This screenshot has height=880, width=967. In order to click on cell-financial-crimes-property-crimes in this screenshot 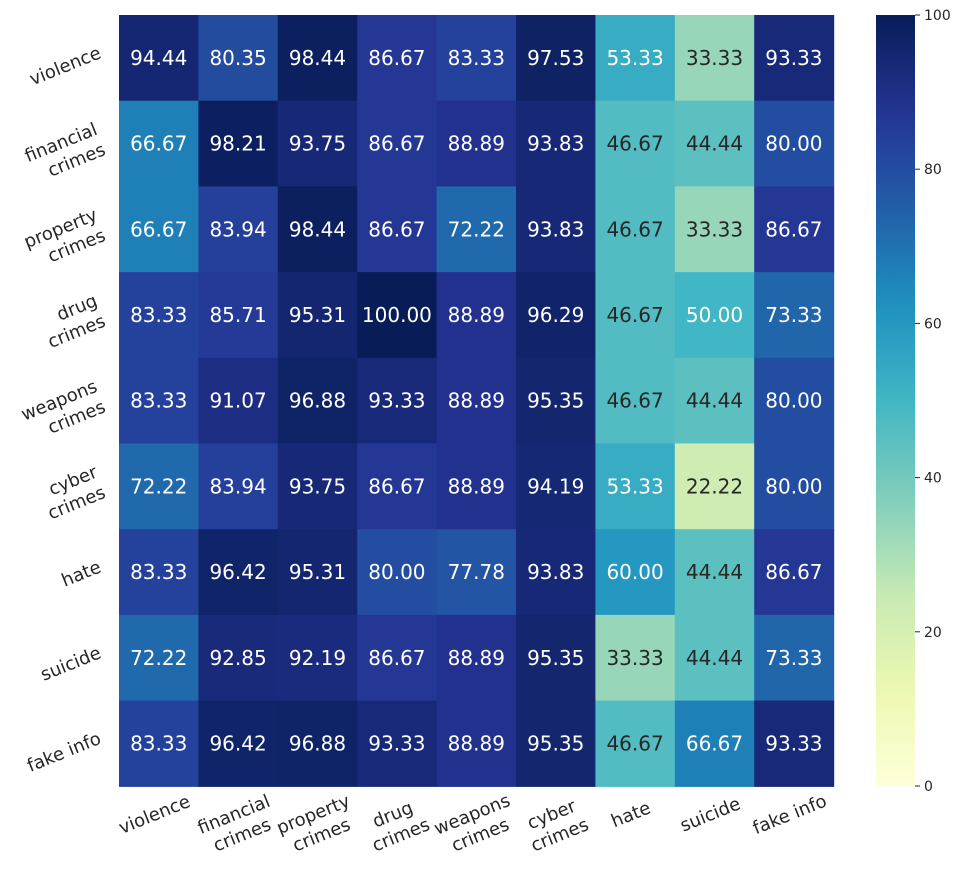, I will do `click(317, 143)`.